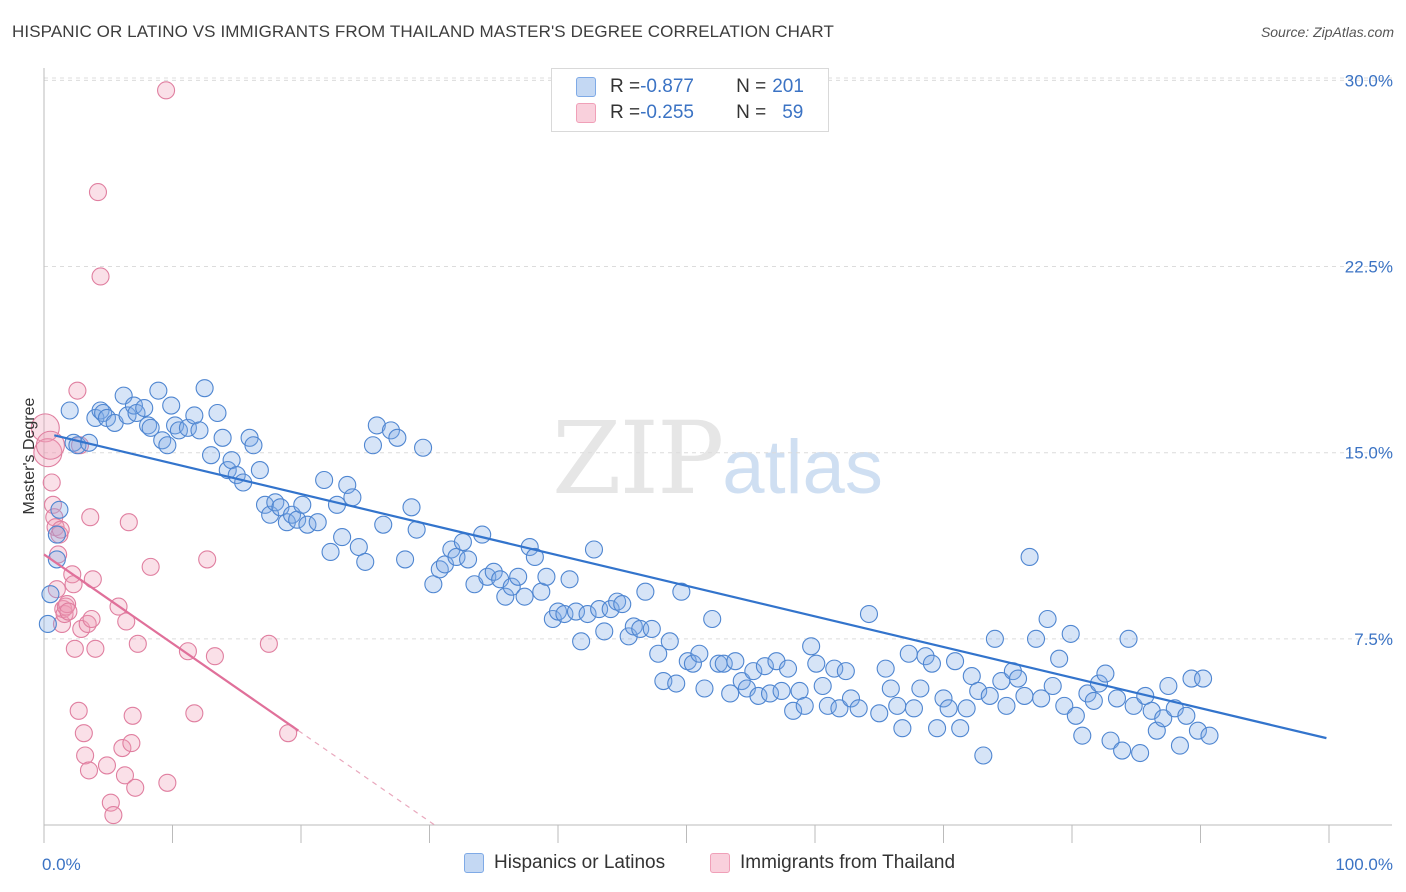 This screenshot has height=892, width=1406. I want to click on legend-item-thailand: Immigrants from Thailand, so click(832, 863).